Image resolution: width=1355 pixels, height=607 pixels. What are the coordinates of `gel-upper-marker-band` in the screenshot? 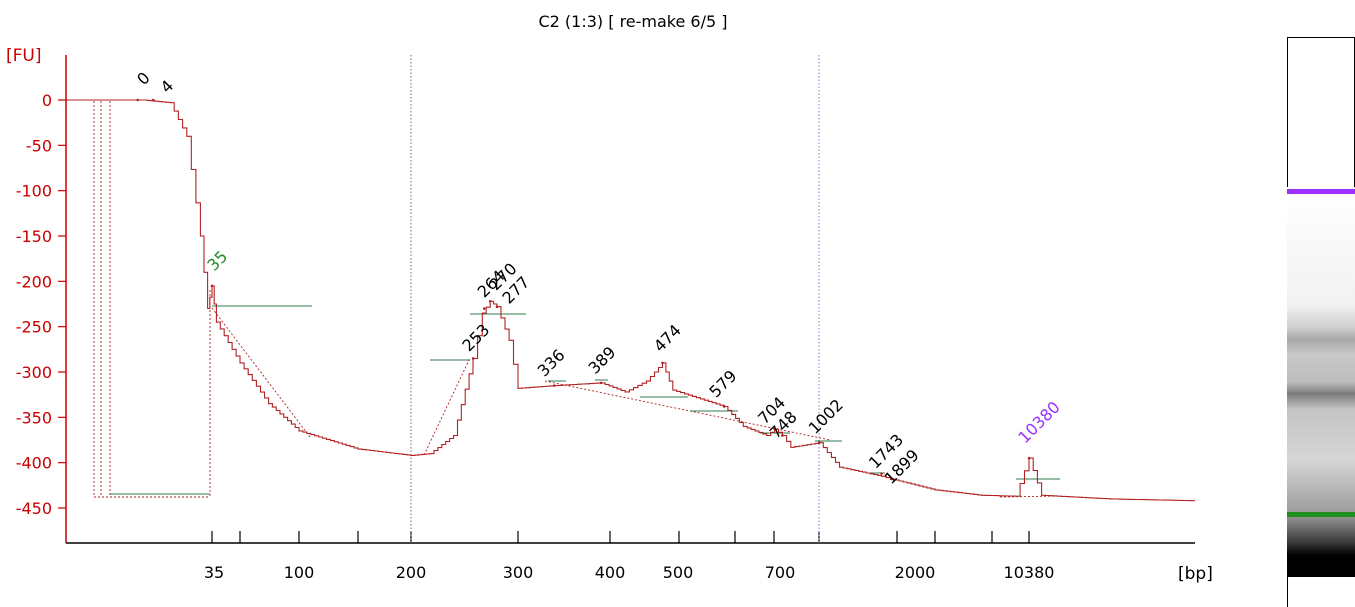 It's located at (1321, 191).